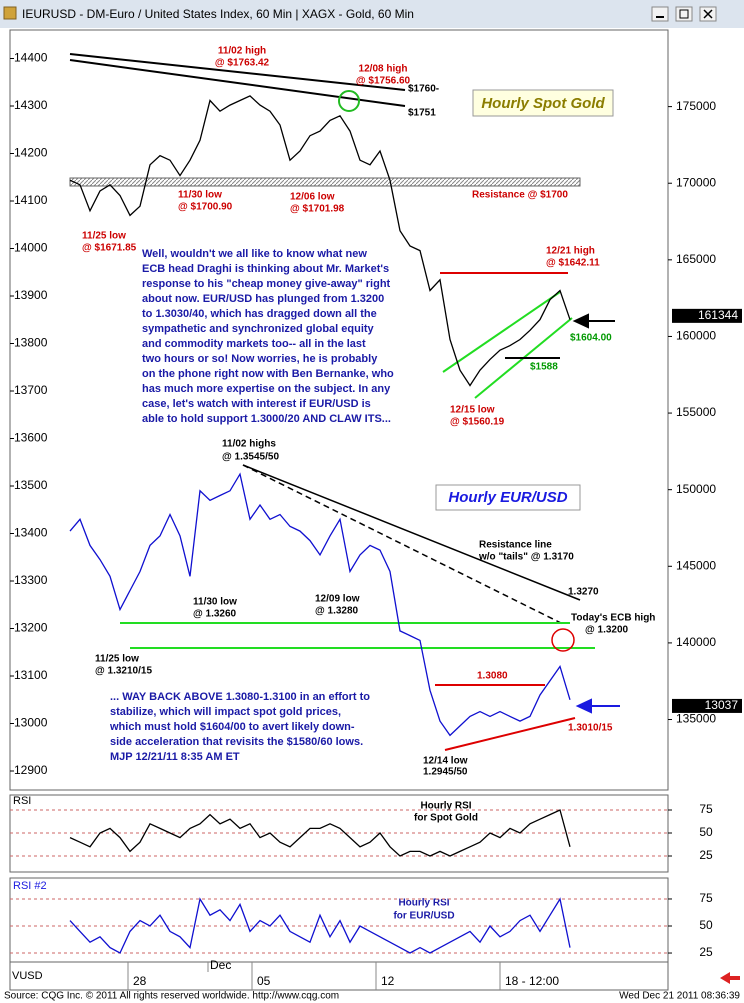 The image size is (744, 1003). What do you see at coordinates (339, 920) in the screenshot?
I see `rsi2-panel` at bounding box center [339, 920].